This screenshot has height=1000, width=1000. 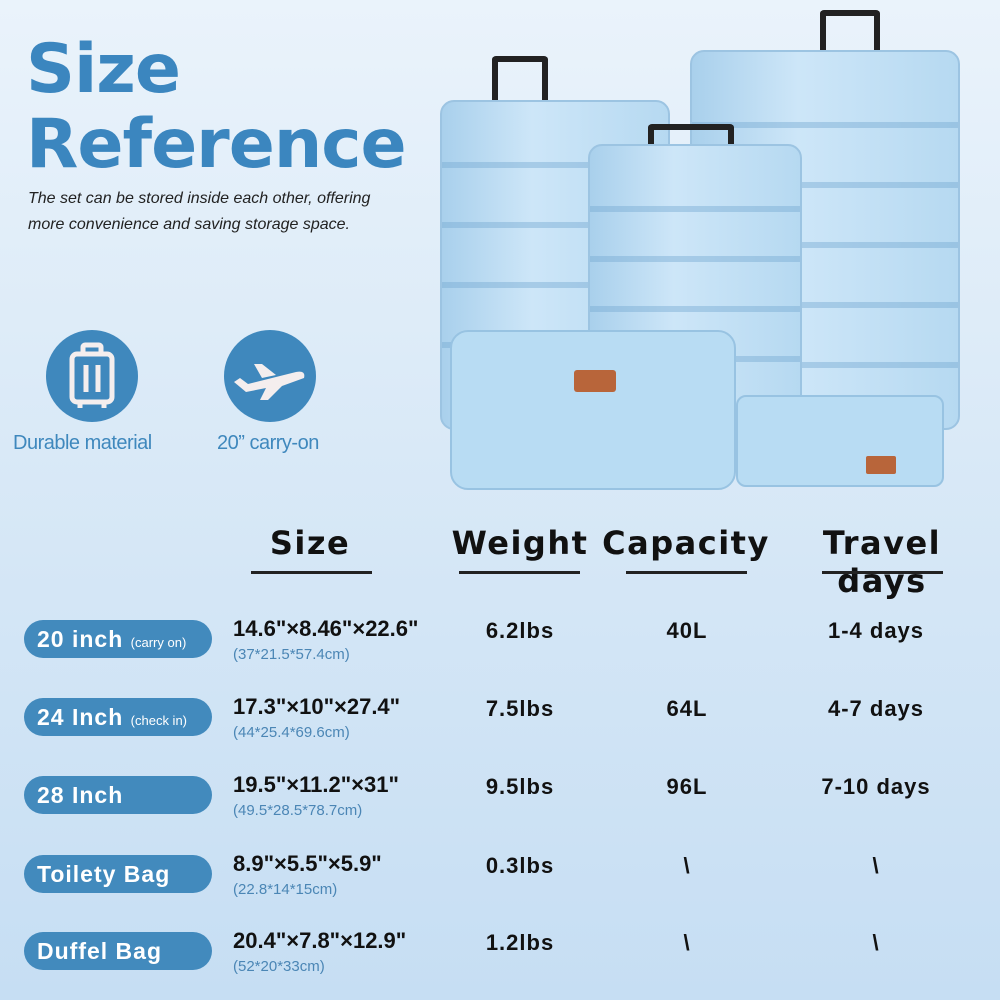 What do you see at coordinates (686, 543) in the screenshot?
I see `header-capacity: Capacity` at bounding box center [686, 543].